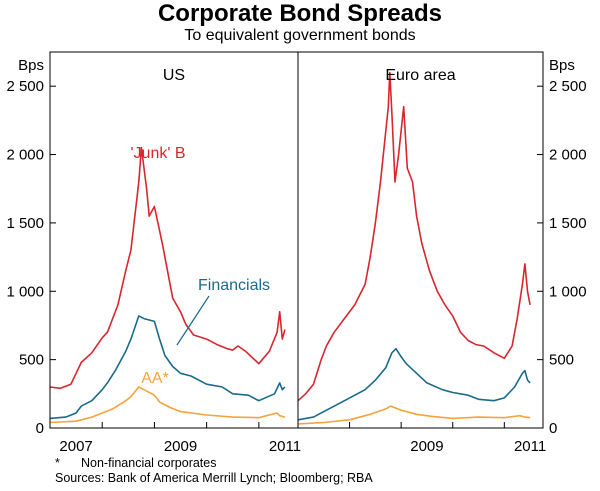 This screenshot has width=600, height=491. What do you see at coordinates (285, 446) in the screenshot?
I see `x-tick-label-2011-us: 2011` at bounding box center [285, 446].